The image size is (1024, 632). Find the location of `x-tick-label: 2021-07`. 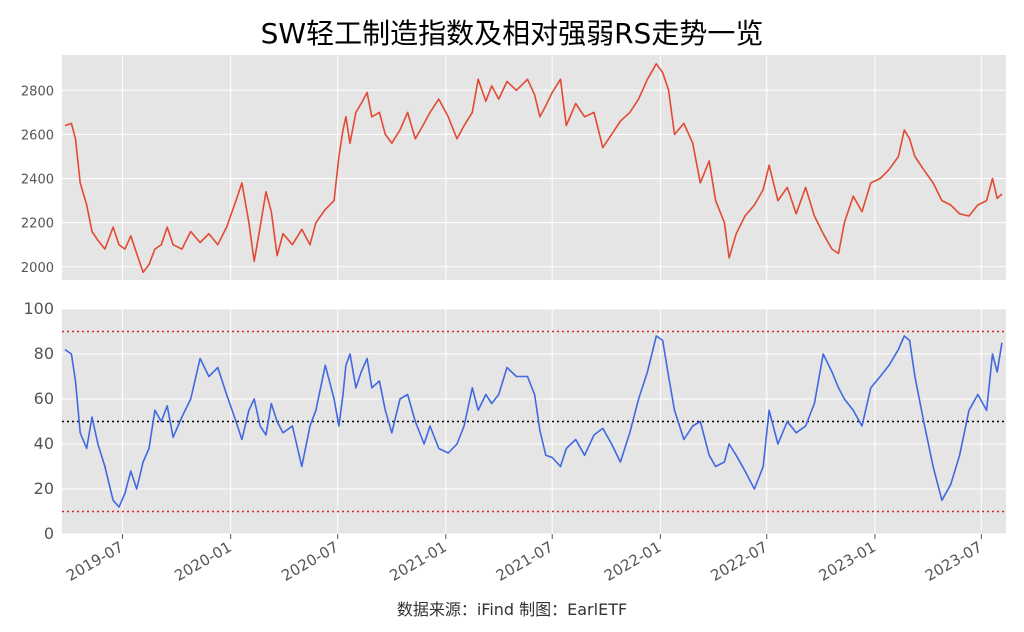

x-tick-label: 2021-07 is located at coordinates (524, 561).